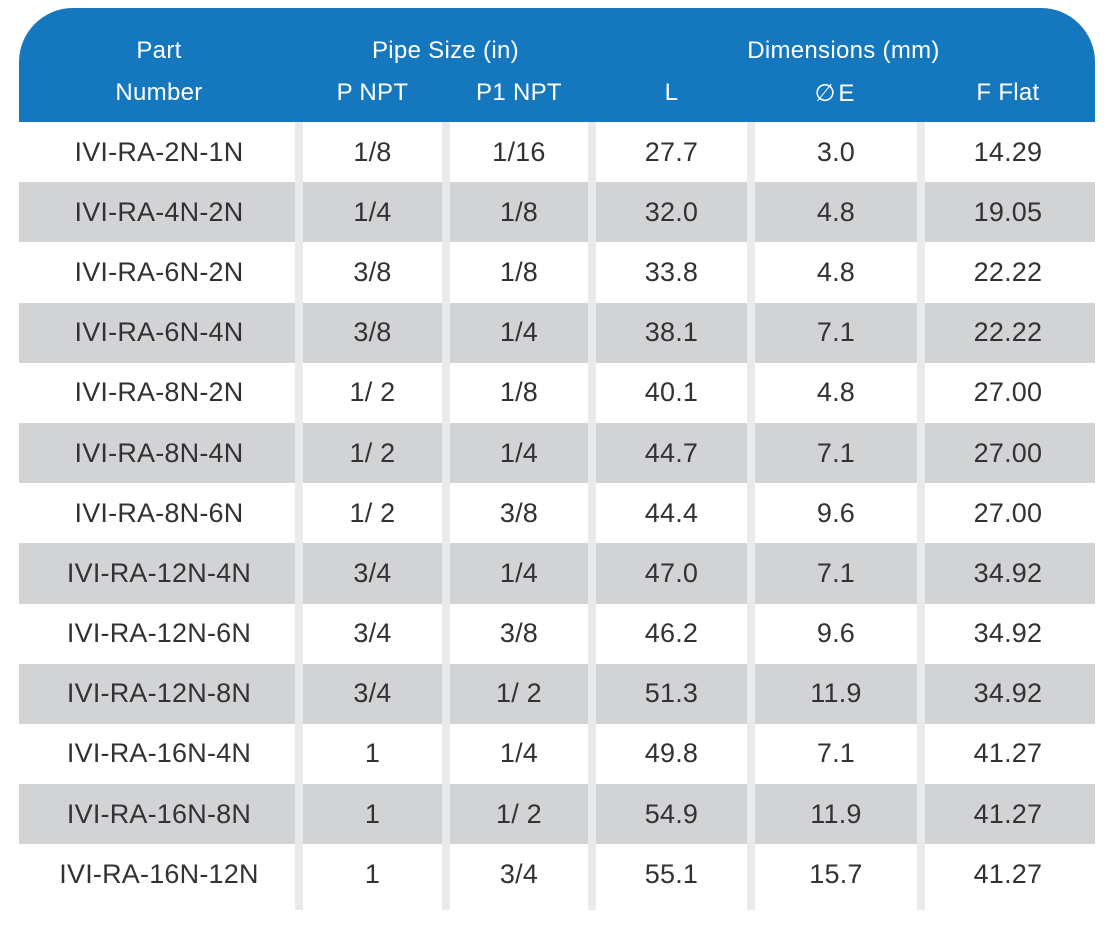 Image resolution: width=1107 pixels, height=951 pixels. Describe the element at coordinates (159, 392) in the screenshot. I see `cell-part: IVI-RA-8N-2N` at that location.